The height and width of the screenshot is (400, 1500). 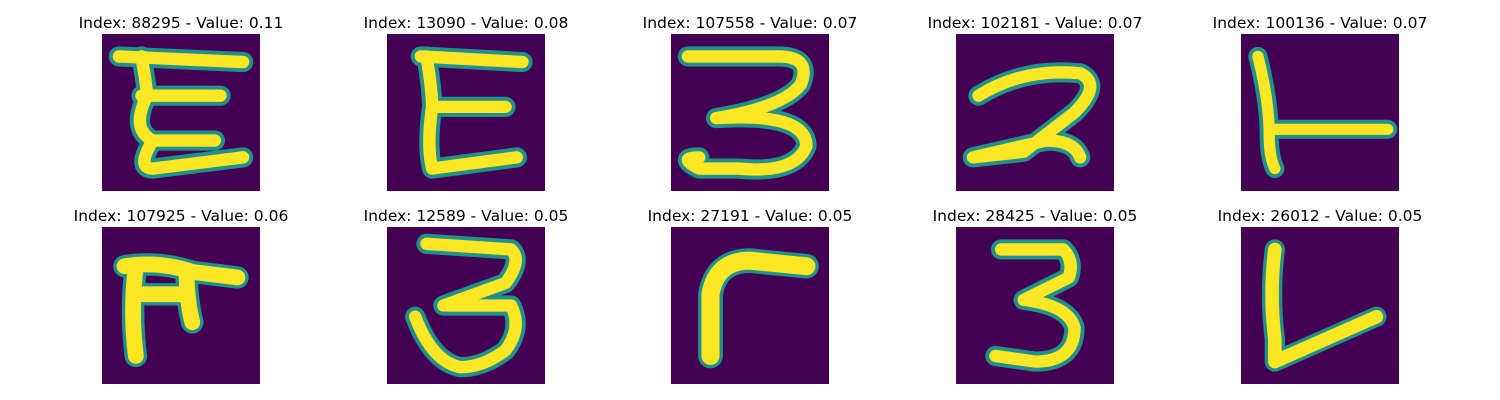 What do you see at coordinates (1320, 23) in the screenshot?
I see `panel-title: Index: 100136 - Value: 0.07` at bounding box center [1320, 23].